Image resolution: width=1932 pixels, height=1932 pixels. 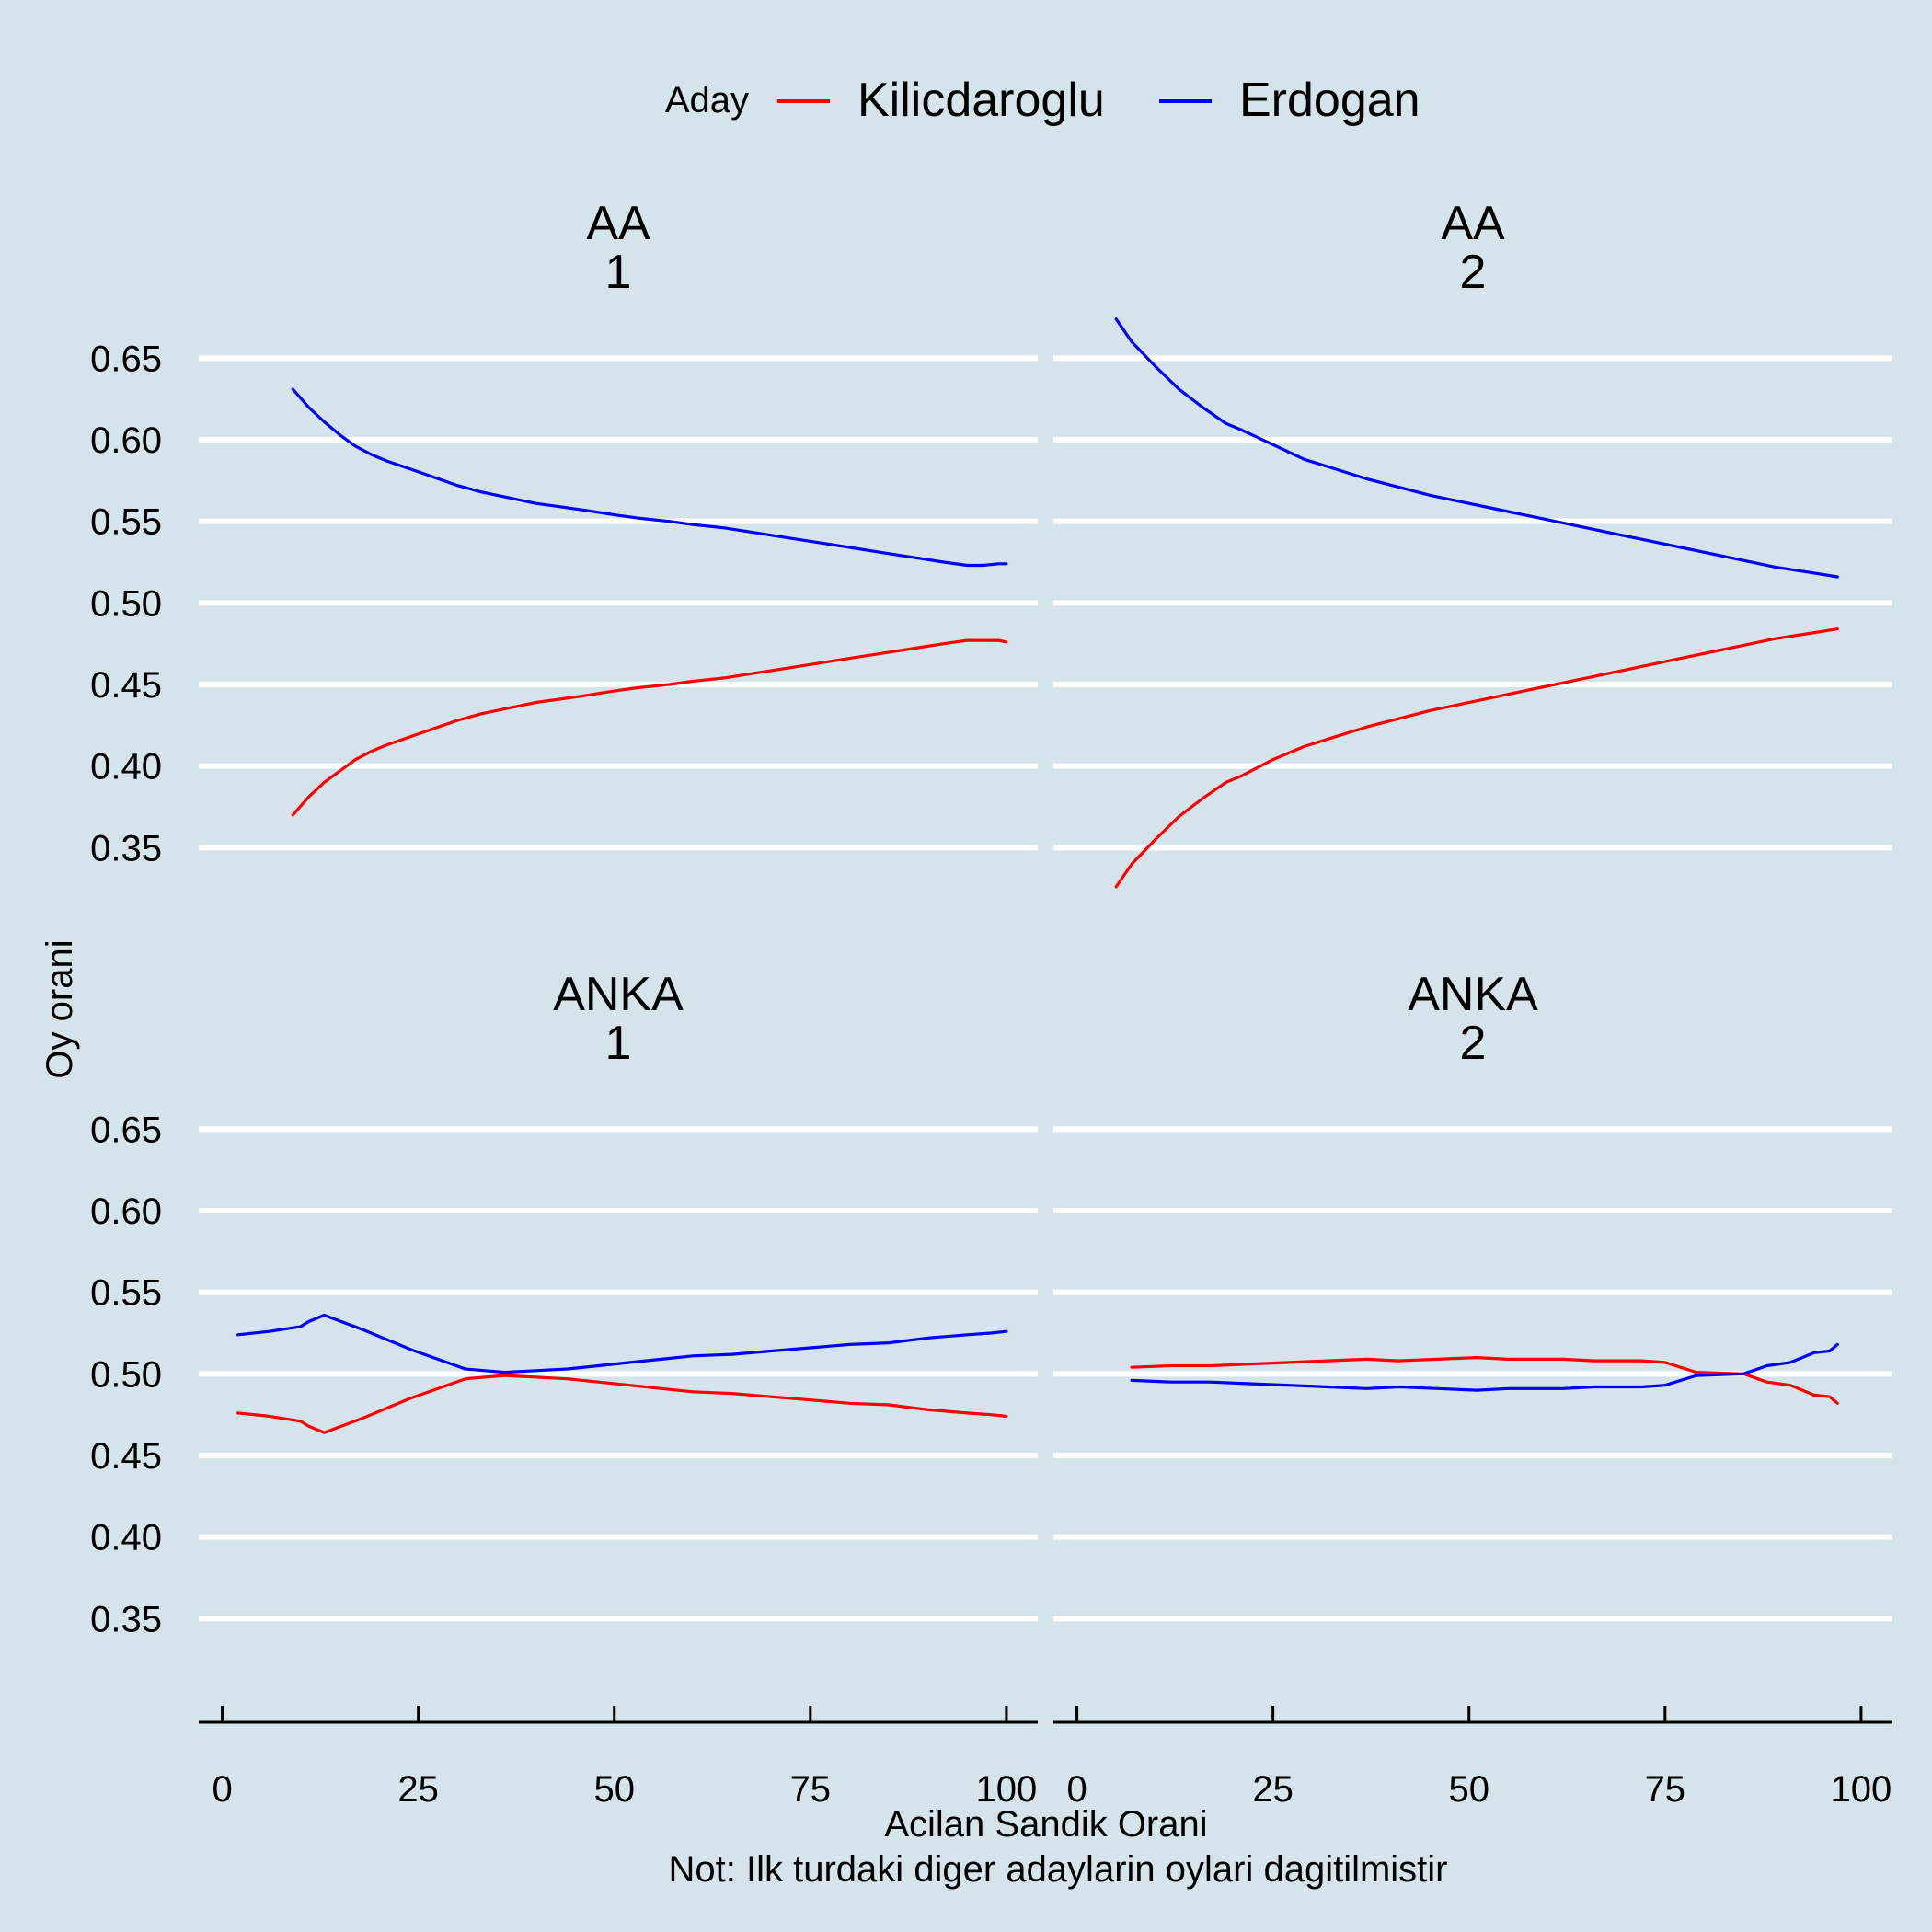 What do you see at coordinates (618, 272) in the screenshot?
I see `strip-label-aa-1-bottom: 1` at bounding box center [618, 272].